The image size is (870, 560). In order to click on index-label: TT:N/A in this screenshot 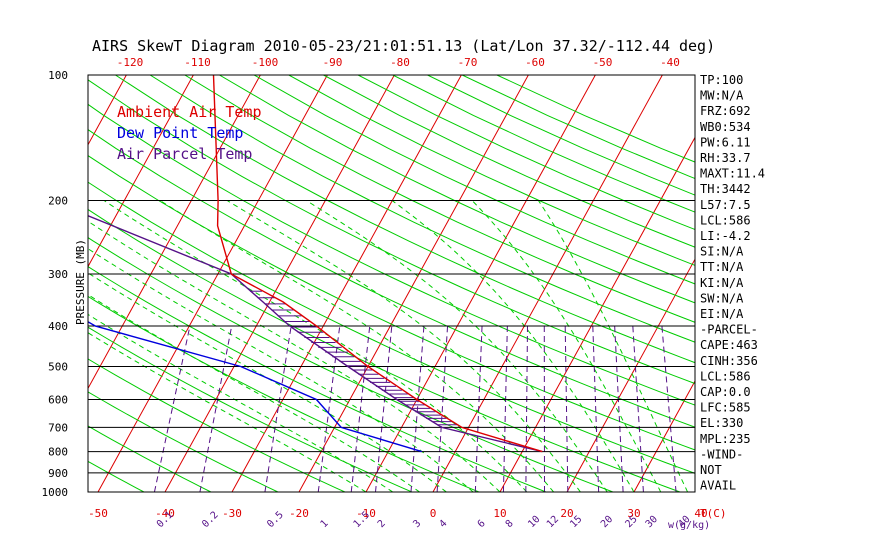, I will do `click(722, 267)`.